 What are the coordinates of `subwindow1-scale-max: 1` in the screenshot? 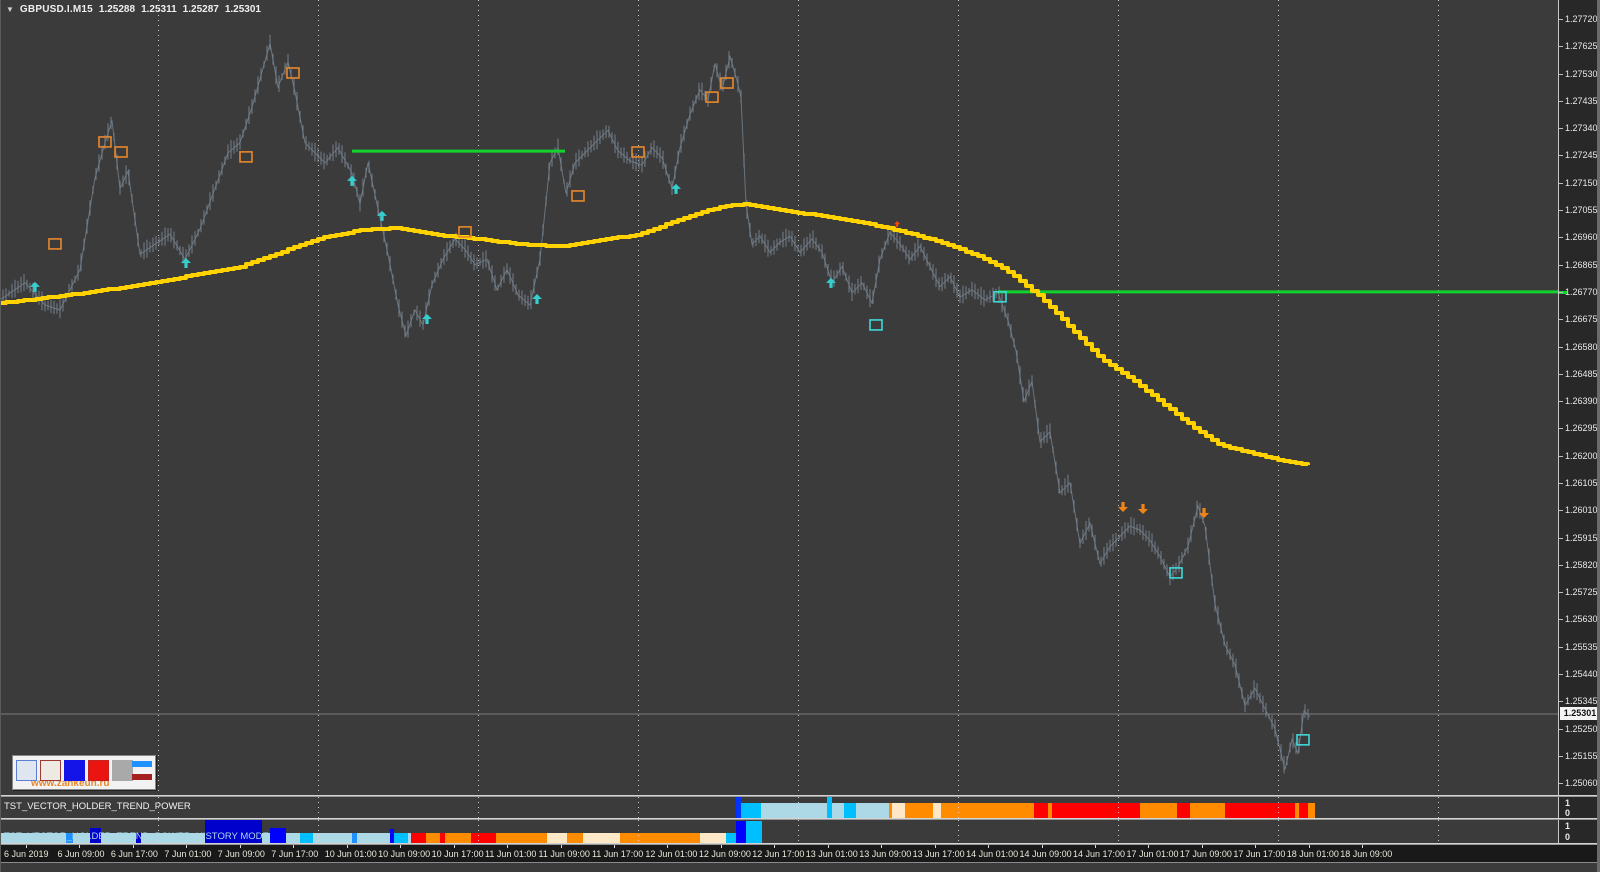 It's located at (1568, 803).